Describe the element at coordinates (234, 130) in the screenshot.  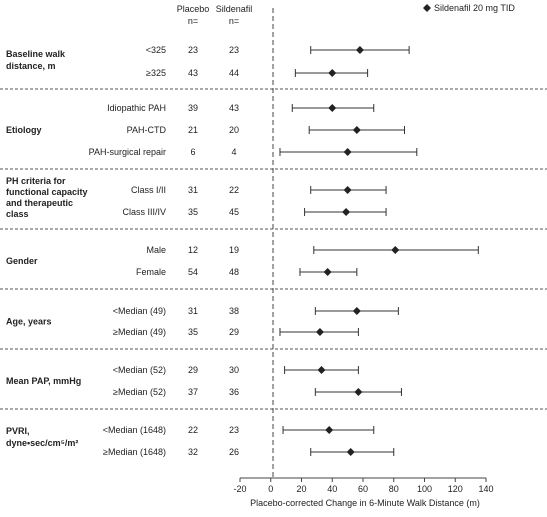
I see `sildenafil-n-value: 20` at that location.